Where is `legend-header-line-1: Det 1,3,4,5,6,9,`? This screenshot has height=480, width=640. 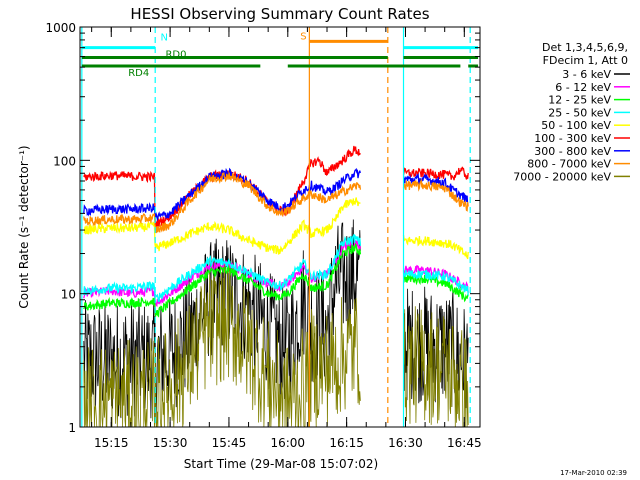
legend-header-line-1: Det 1,3,4,5,6,9, is located at coordinates (585, 47).